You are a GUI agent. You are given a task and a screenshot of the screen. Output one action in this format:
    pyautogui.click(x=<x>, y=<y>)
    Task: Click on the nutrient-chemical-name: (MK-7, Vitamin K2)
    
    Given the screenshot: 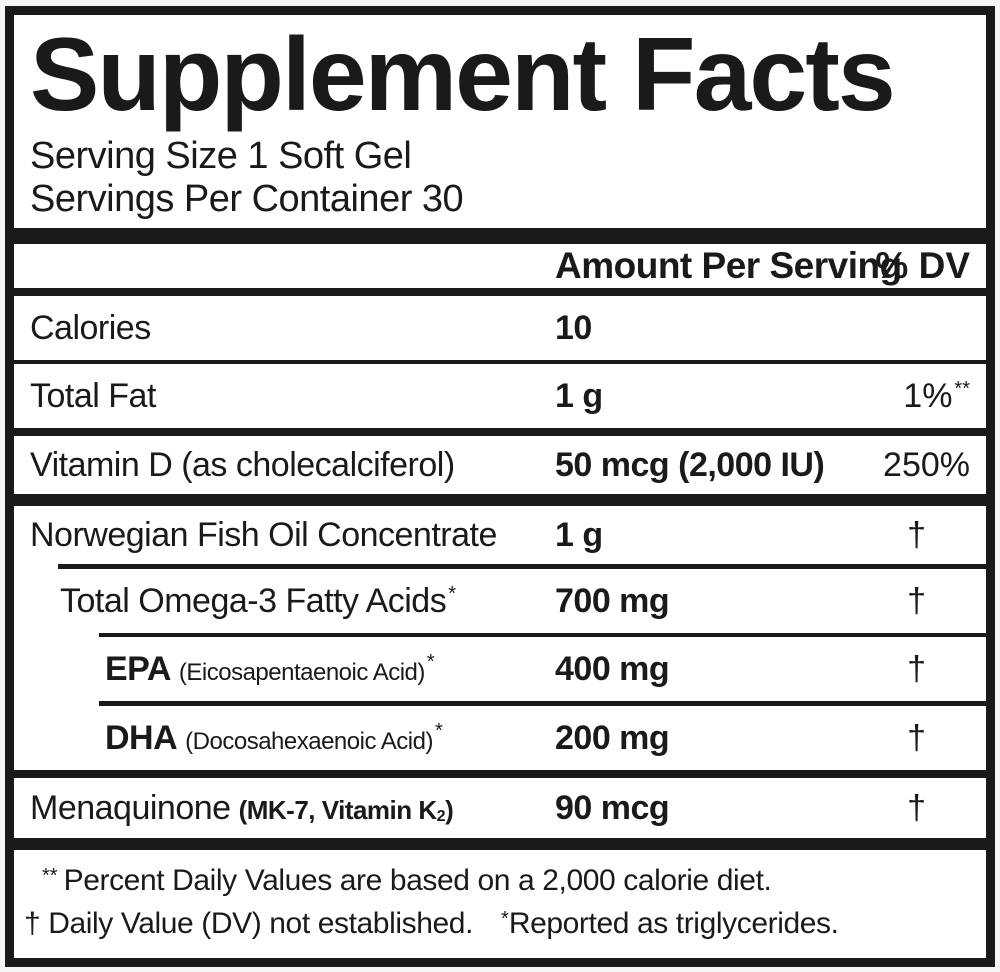 What is the action you would take?
    pyautogui.click(x=346, y=810)
    